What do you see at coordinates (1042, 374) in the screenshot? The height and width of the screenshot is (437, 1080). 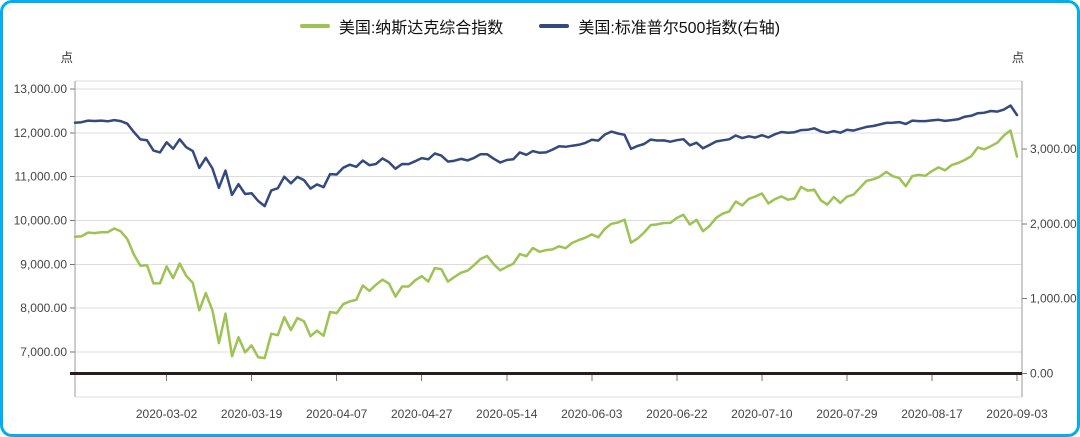 I see `right-axis-tick-label: 0.00` at bounding box center [1042, 374].